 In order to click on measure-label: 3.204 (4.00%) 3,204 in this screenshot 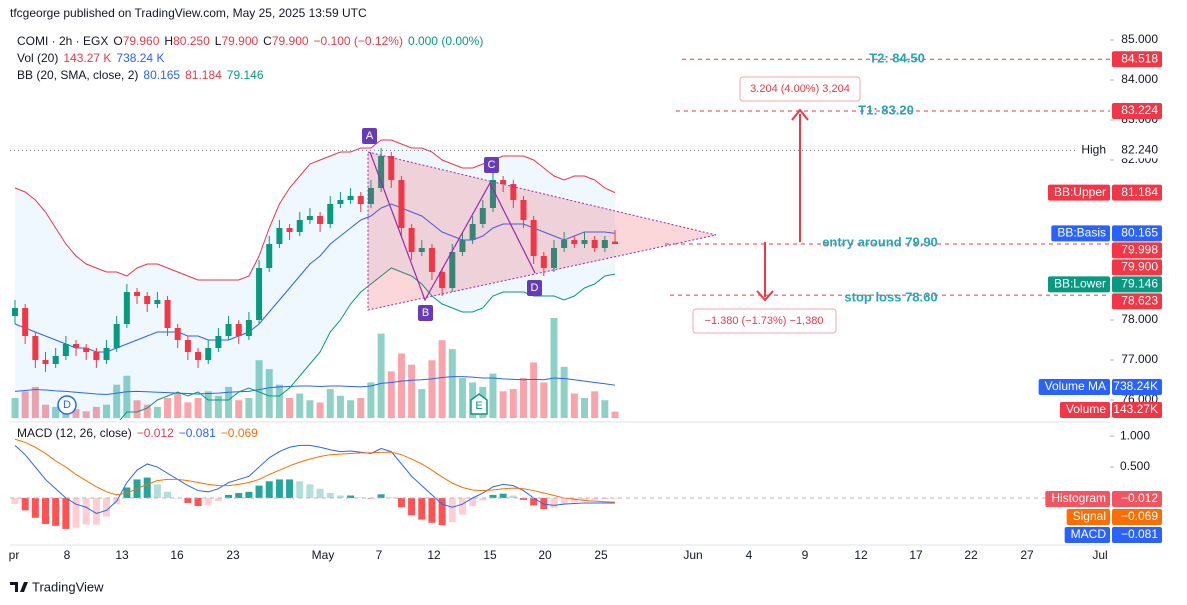, I will do `click(800, 89)`.